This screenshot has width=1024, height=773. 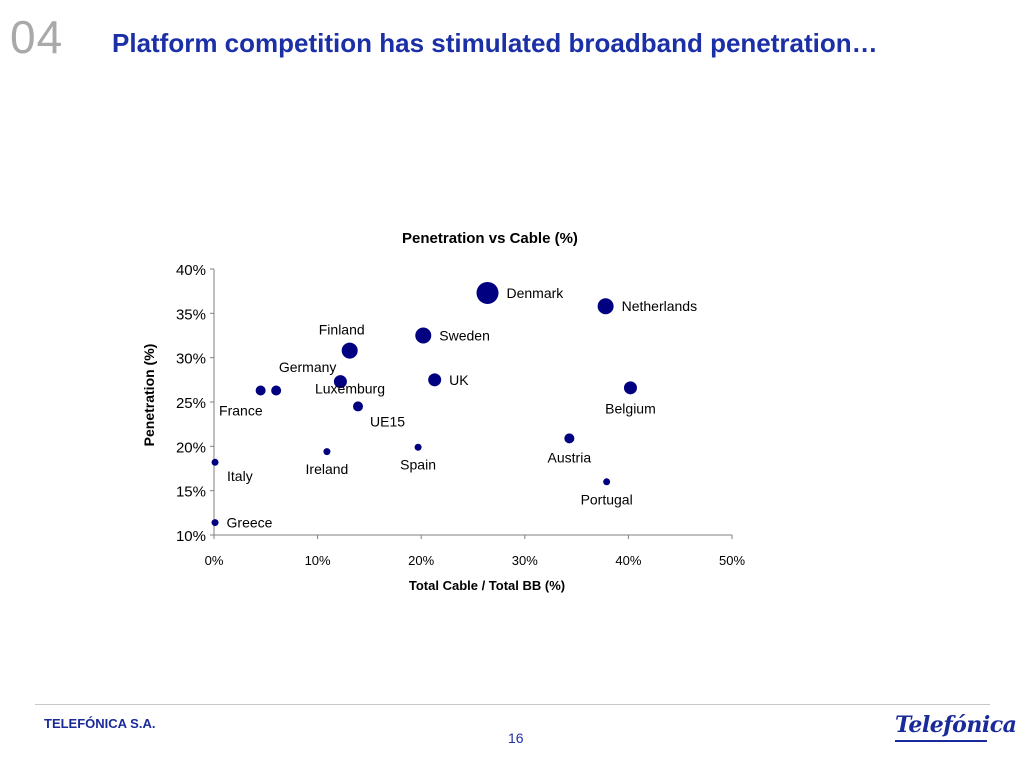 What do you see at coordinates (418, 447) in the screenshot?
I see `point-spain` at bounding box center [418, 447].